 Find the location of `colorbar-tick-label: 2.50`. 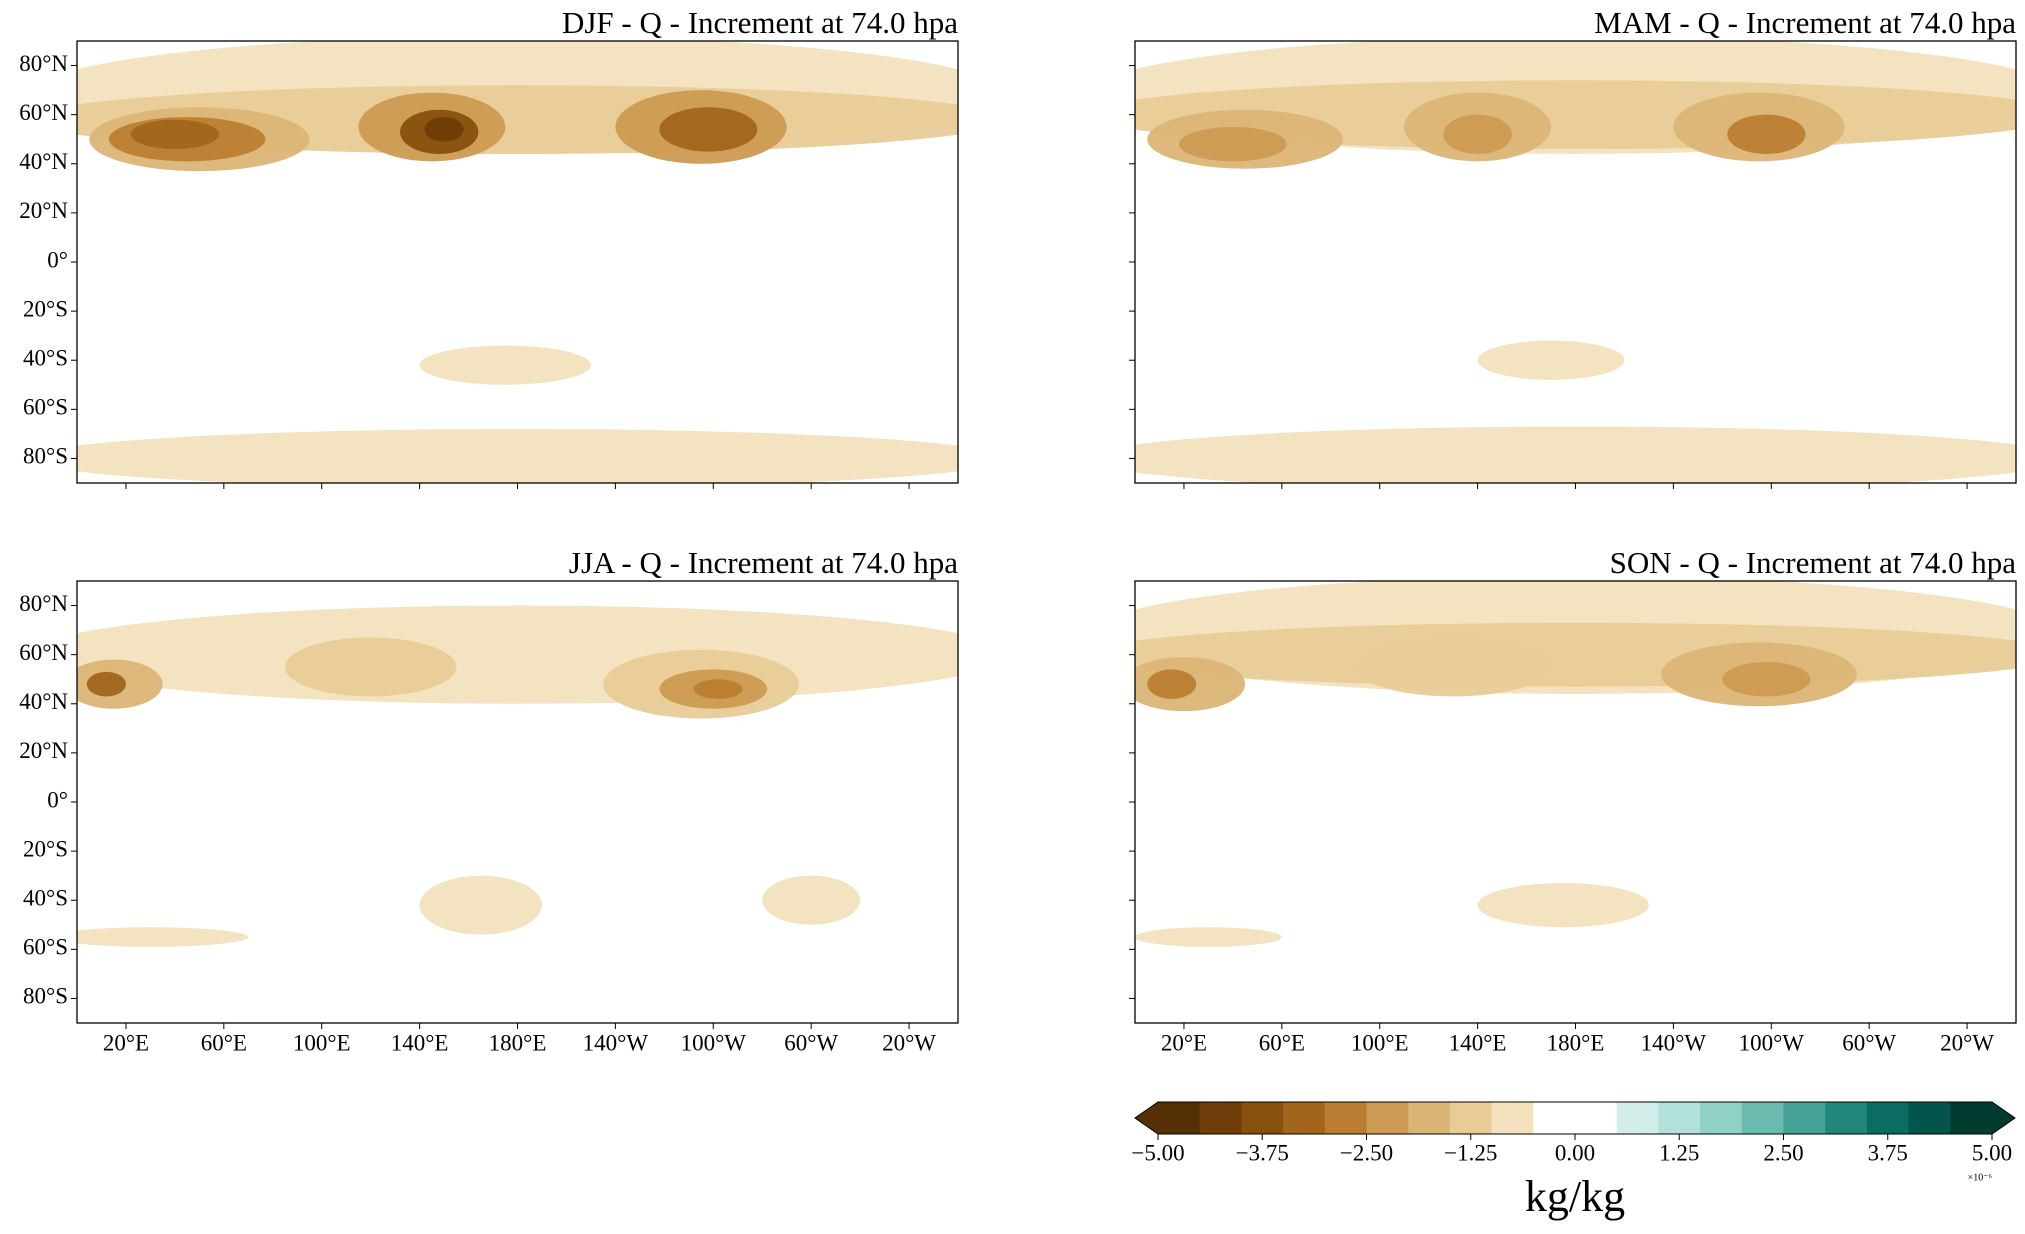

colorbar-tick-label: 2.50 is located at coordinates (1783, 1152).